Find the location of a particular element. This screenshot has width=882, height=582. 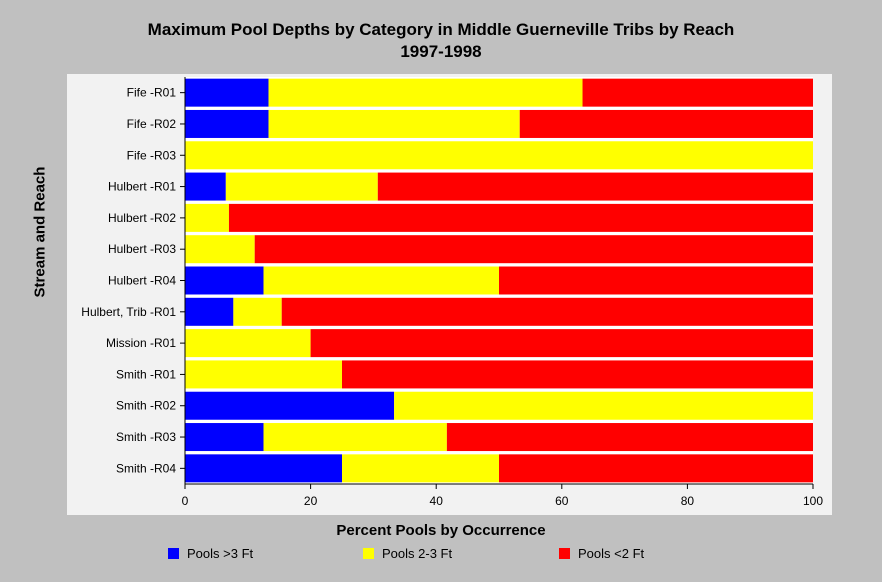

legend-swatch-yellow is located at coordinates (368, 553).